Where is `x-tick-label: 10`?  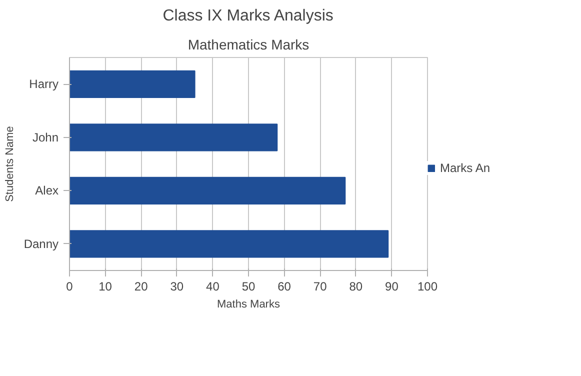 x-tick-label: 10 is located at coordinates (105, 287).